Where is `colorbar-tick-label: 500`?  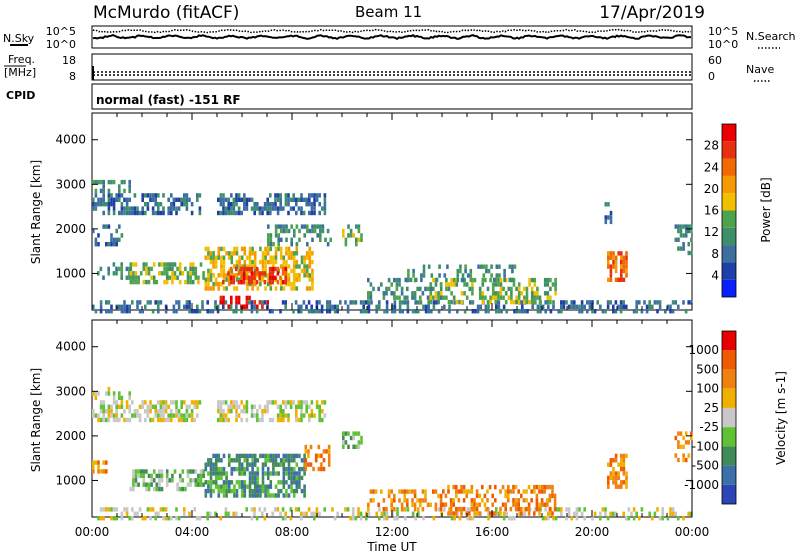 colorbar-tick-label: 500 is located at coordinates (707, 369).